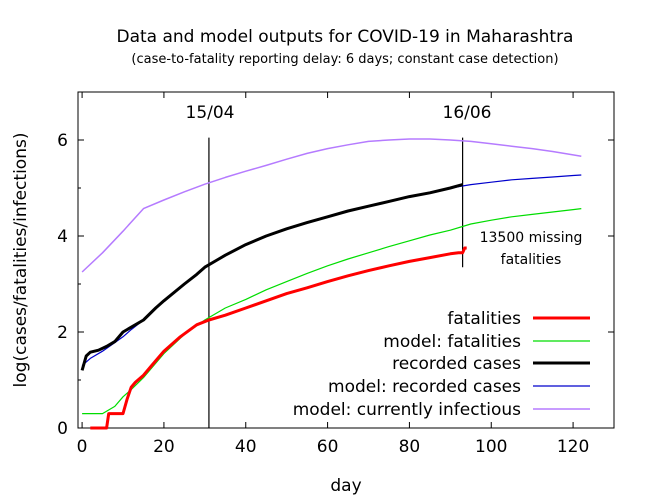  Describe the element at coordinates (328, 447) in the screenshot. I see `x-tick-label: 60` at that location.